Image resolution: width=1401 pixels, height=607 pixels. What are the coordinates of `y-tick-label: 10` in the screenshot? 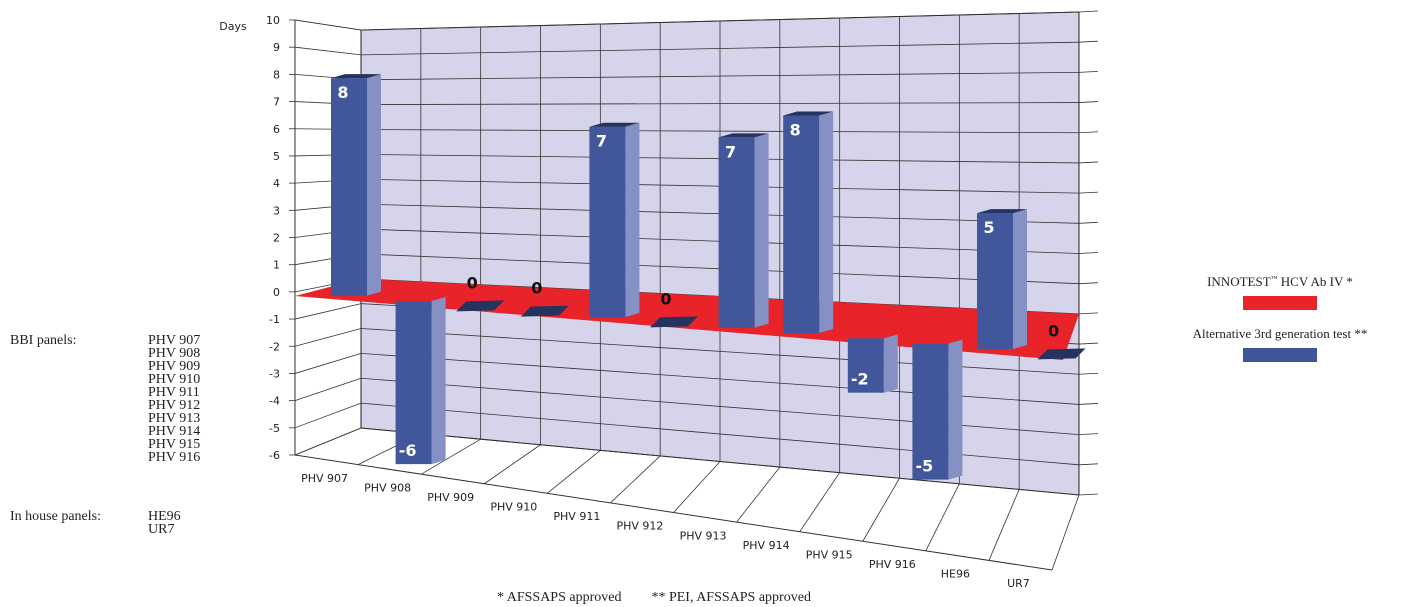 It's located at (273, 20).